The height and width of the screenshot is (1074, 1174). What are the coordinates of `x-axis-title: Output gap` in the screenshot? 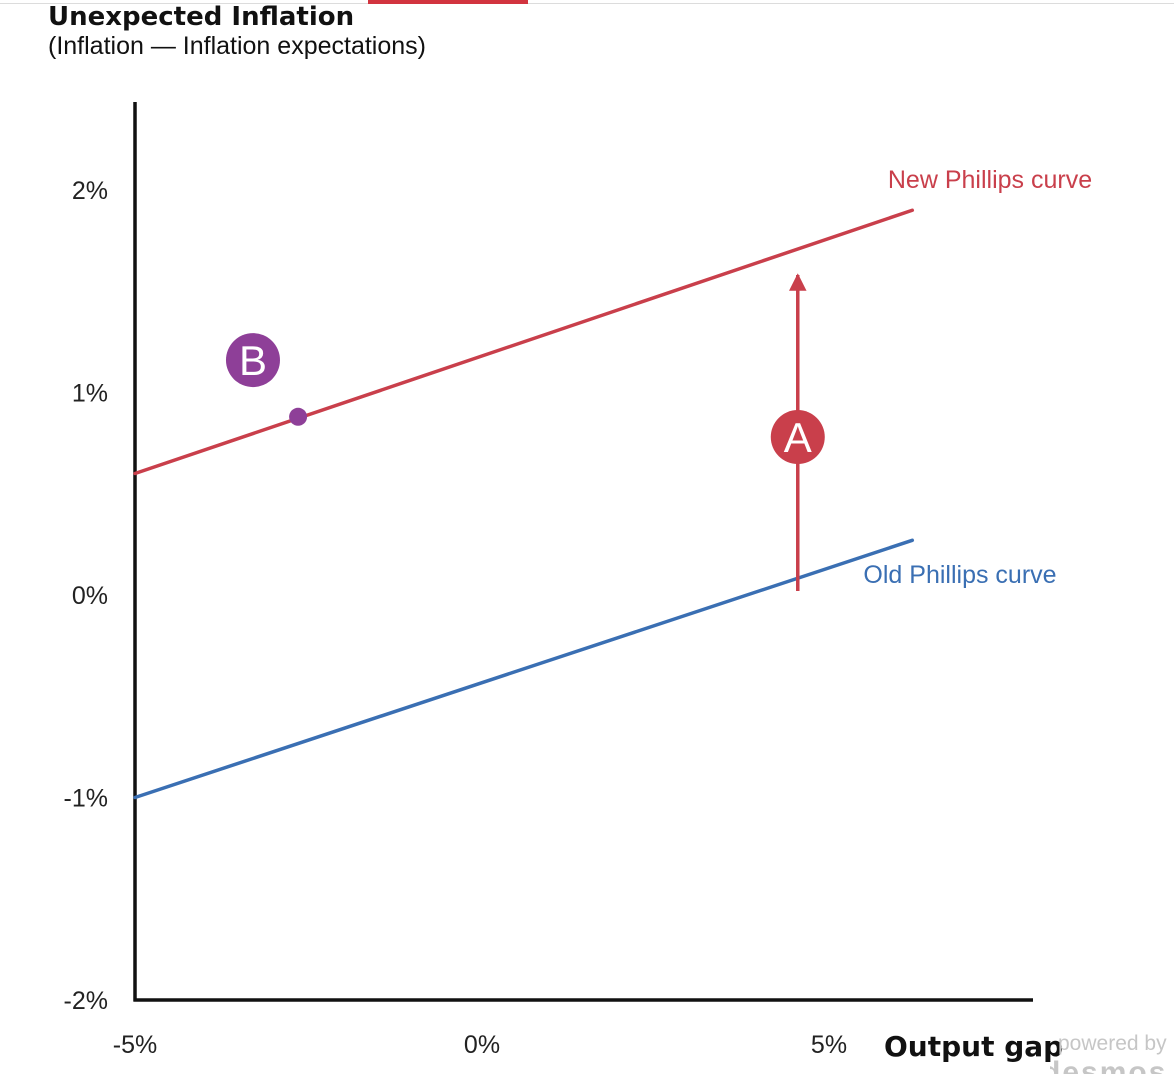 It's located at (974, 1046).